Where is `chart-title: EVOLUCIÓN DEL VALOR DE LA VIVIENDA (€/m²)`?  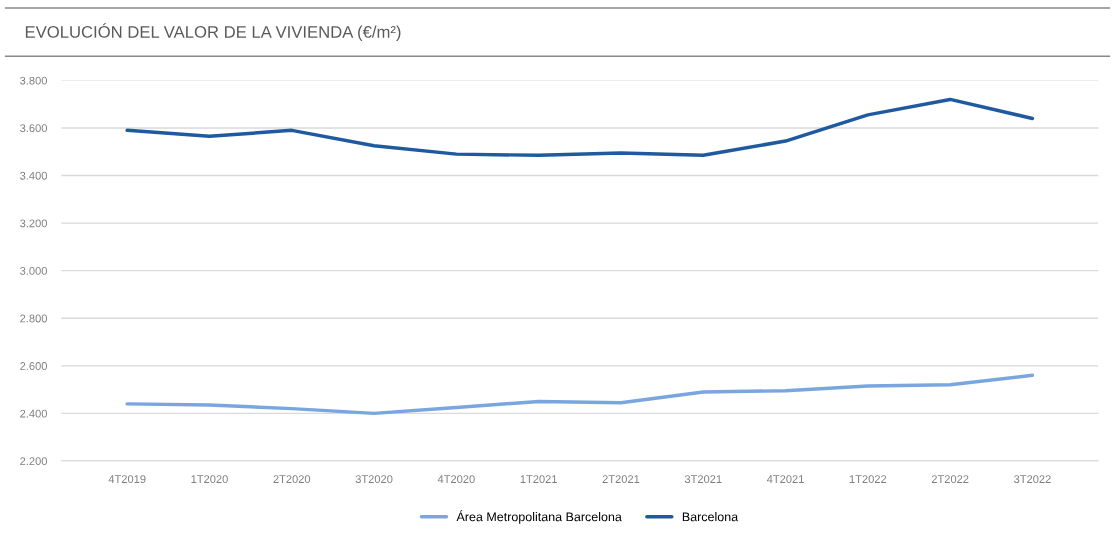 chart-title: EVOLUCIÓN DEL VALOR DE LA VIVIENDA (€/m²) is located at coordinates (213, 32).